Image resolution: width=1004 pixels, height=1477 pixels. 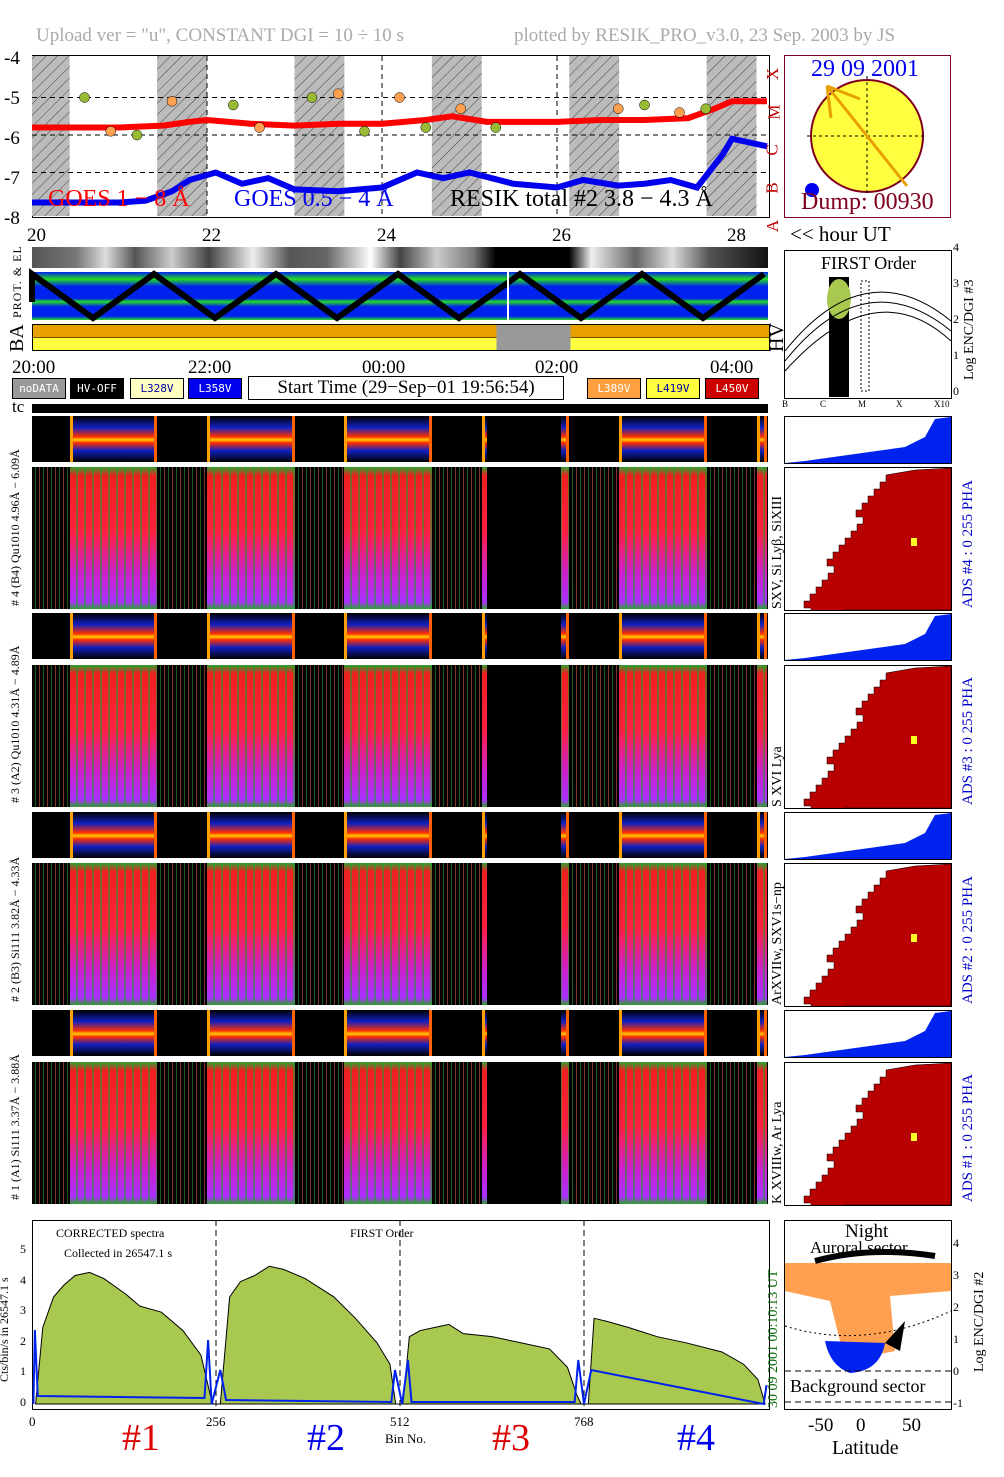 I want to click on first-order-plot: FIRST Order, so click(x=868, y=324).